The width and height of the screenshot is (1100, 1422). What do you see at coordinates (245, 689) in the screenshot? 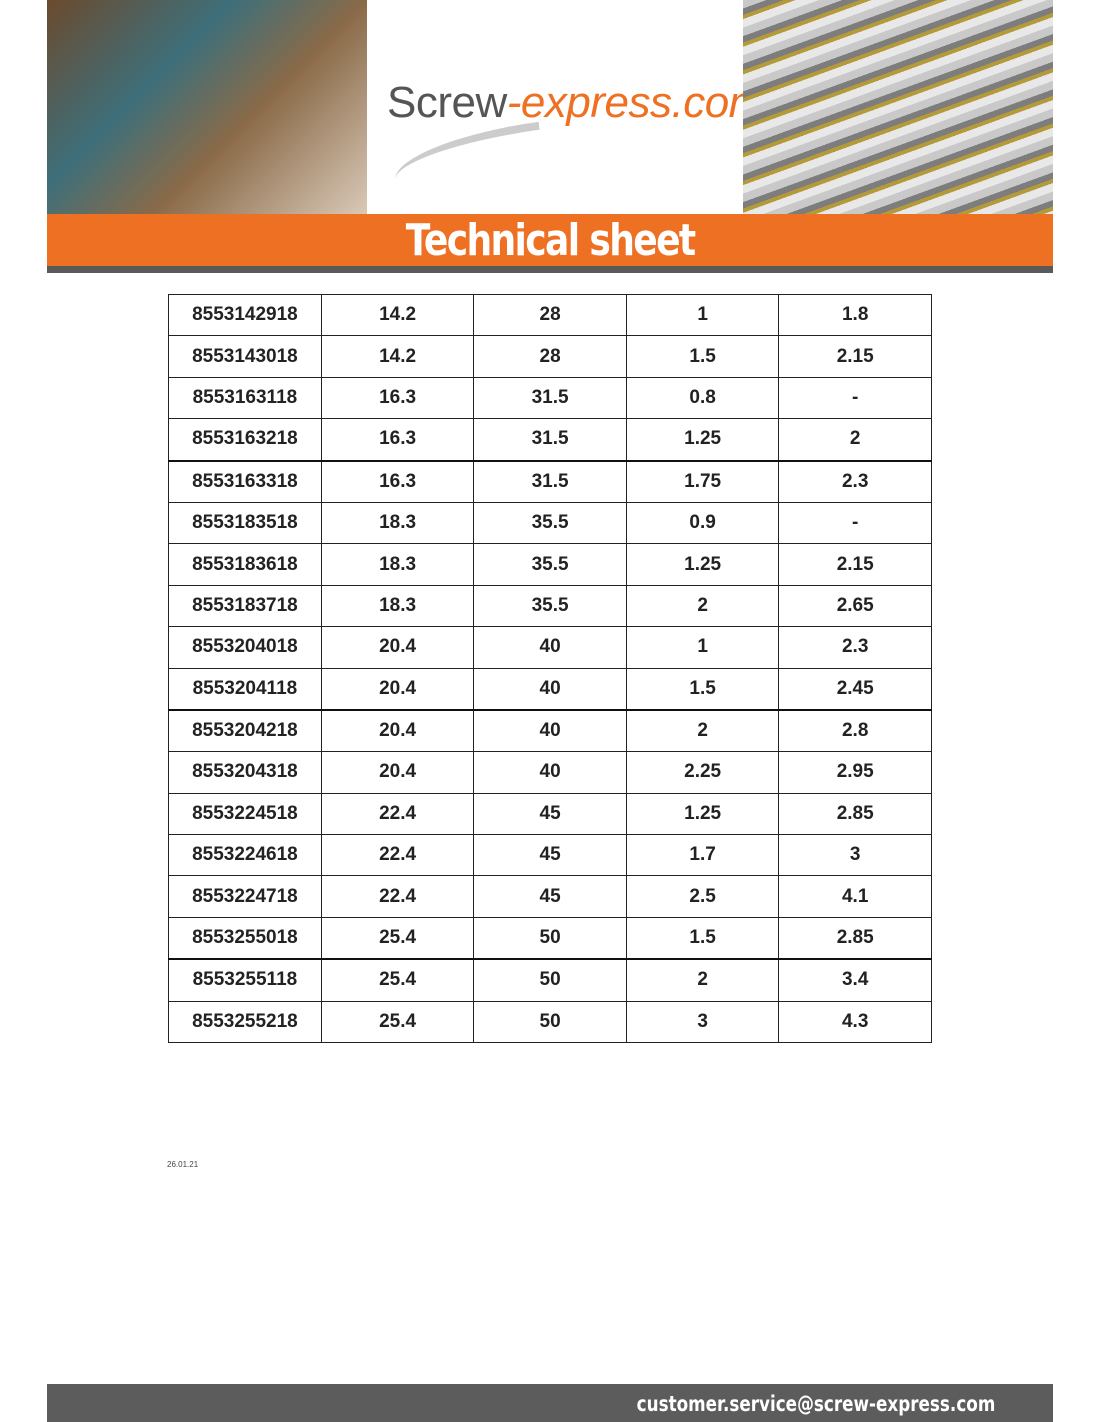
I see `table-cell: 8553204118` at bounding box center [245, 689].